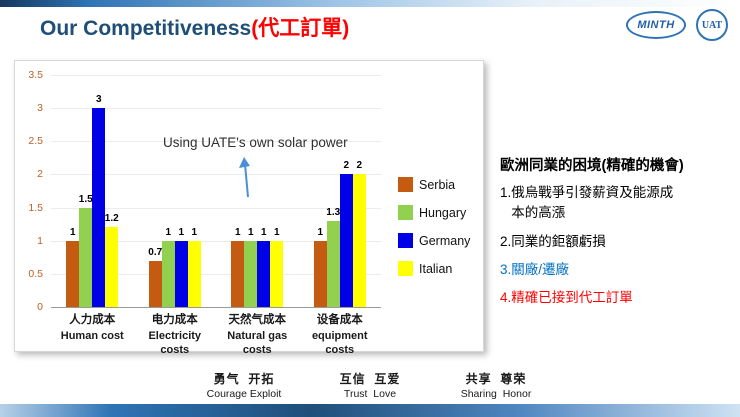  I want to click on bar-hungary-0: 1.5, so click(86, 250).